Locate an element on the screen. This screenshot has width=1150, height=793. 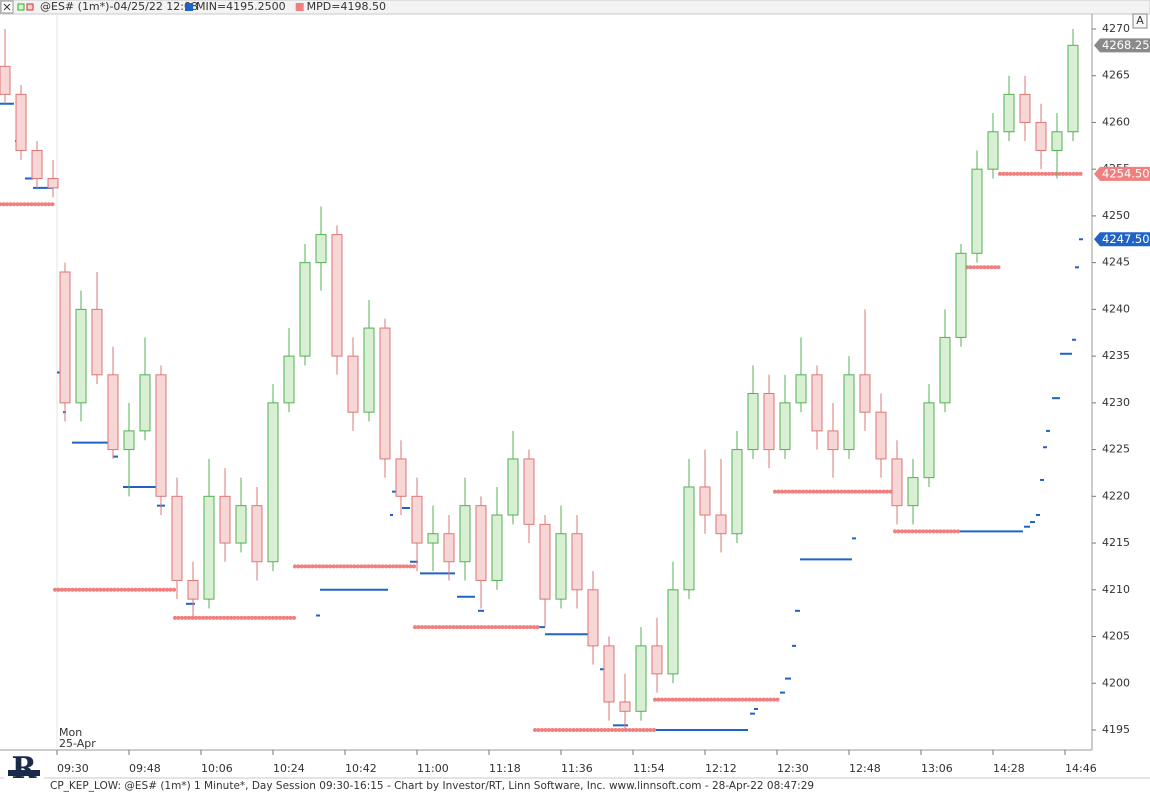
header: @ES# (1m*)-04/25/22 12:08 is located at coordinates (575, 7).